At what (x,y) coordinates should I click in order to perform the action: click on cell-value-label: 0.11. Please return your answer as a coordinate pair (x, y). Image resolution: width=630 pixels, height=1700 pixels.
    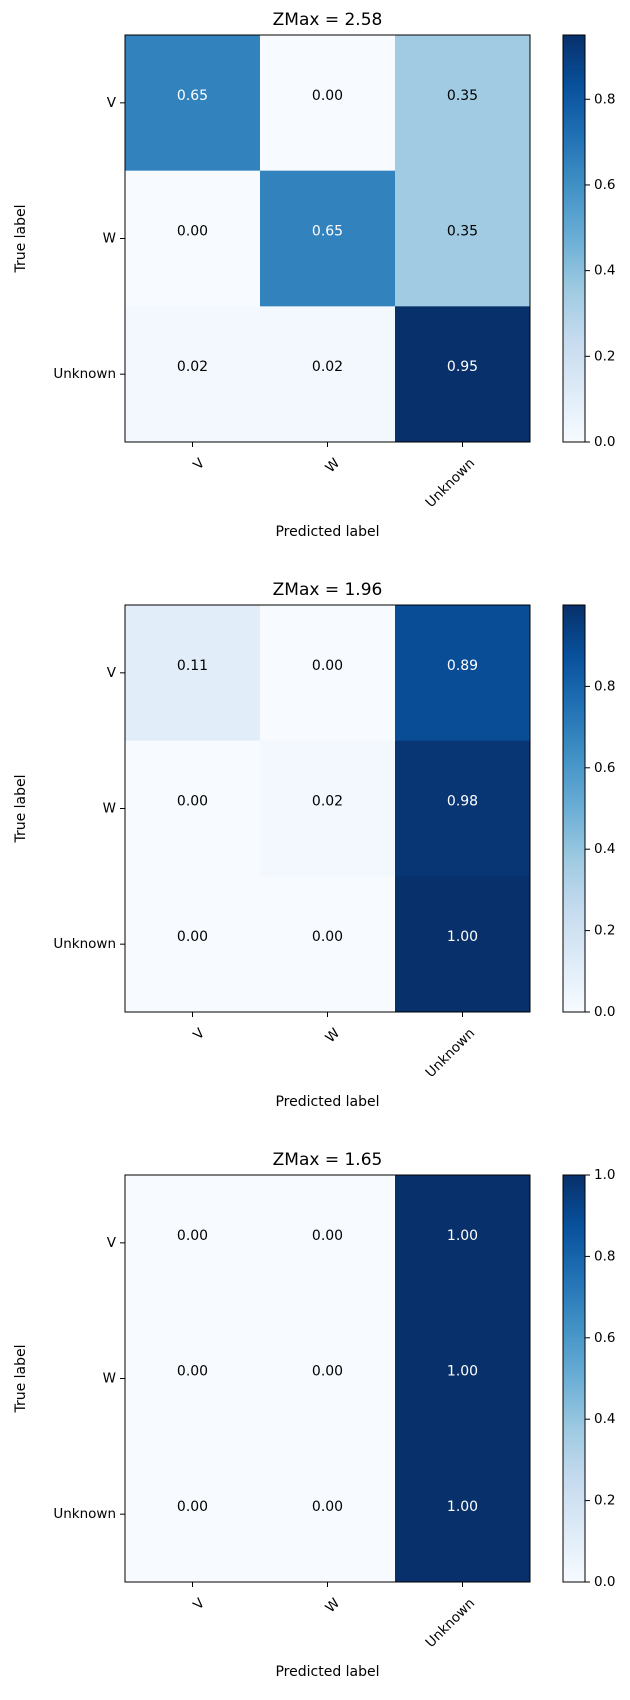
    Looking at the image, I should click on (192, 666).